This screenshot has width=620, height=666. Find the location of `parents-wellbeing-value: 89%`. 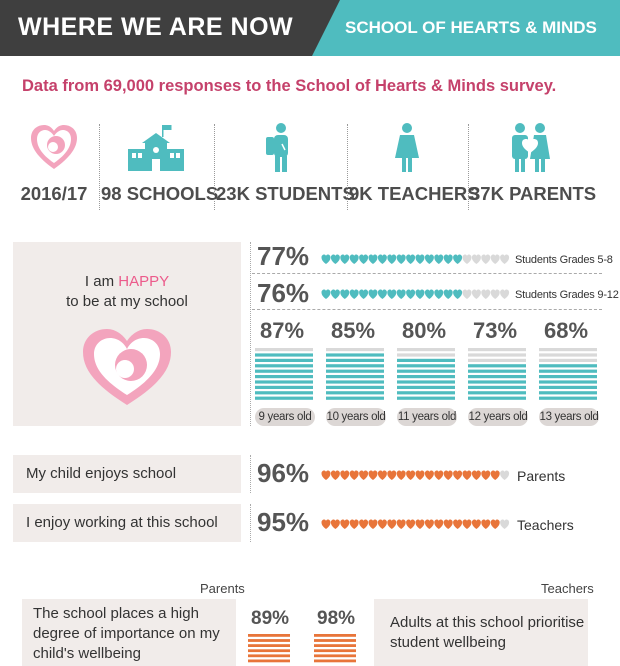

parents-wellbeing-value: 89% is located at coordinates (270, 618).